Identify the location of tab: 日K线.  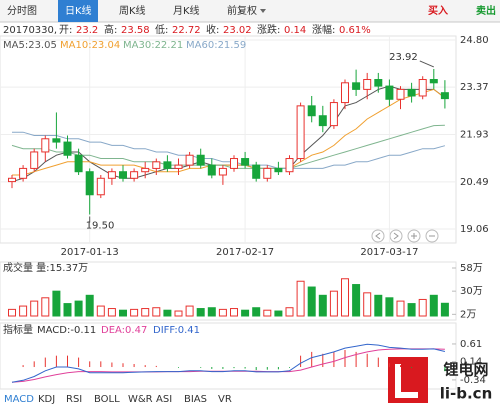
(78, 10).